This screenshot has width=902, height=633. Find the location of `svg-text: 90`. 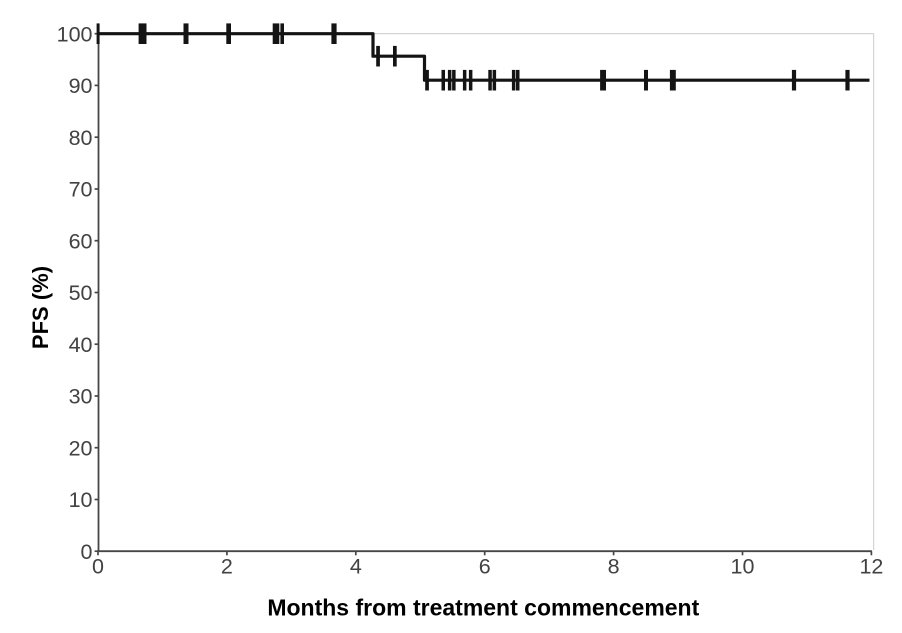

svg-text: 90 is located at coordinates (81, 86).